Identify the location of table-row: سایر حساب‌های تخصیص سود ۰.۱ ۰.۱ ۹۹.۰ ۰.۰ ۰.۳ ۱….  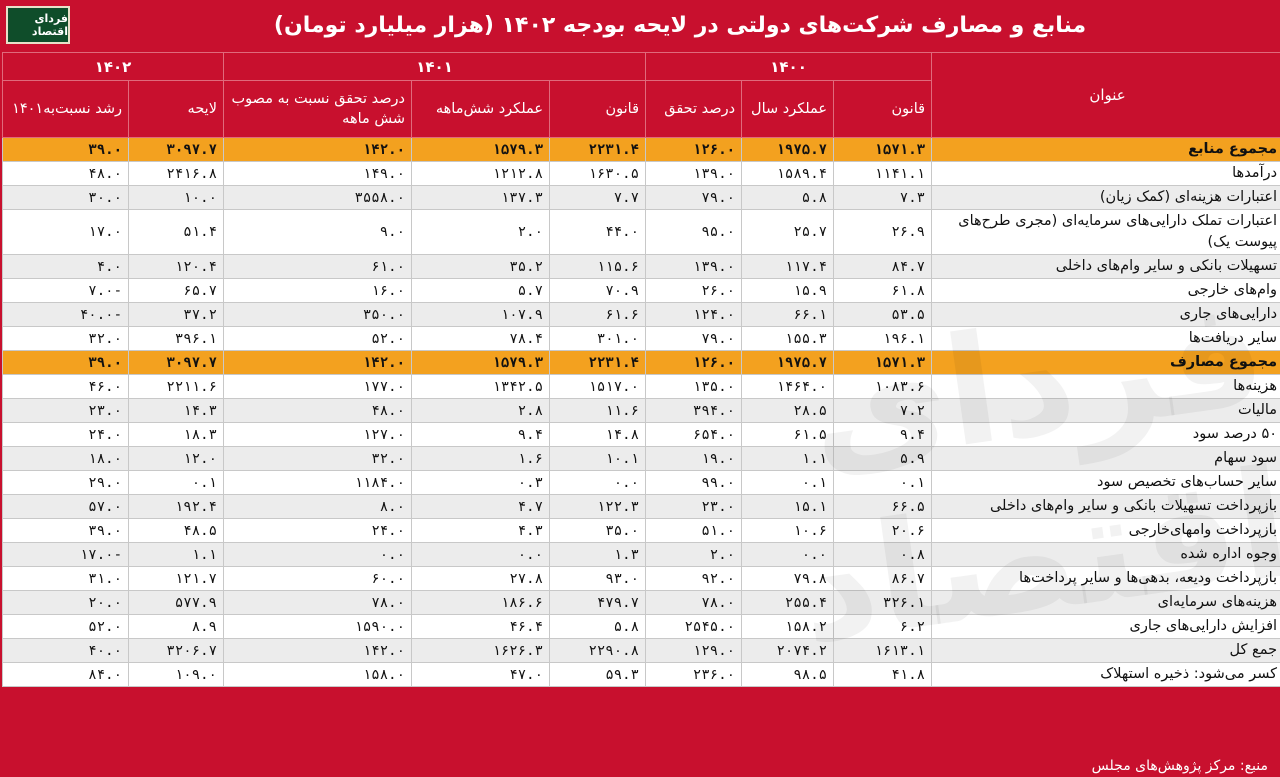
(641, 482).